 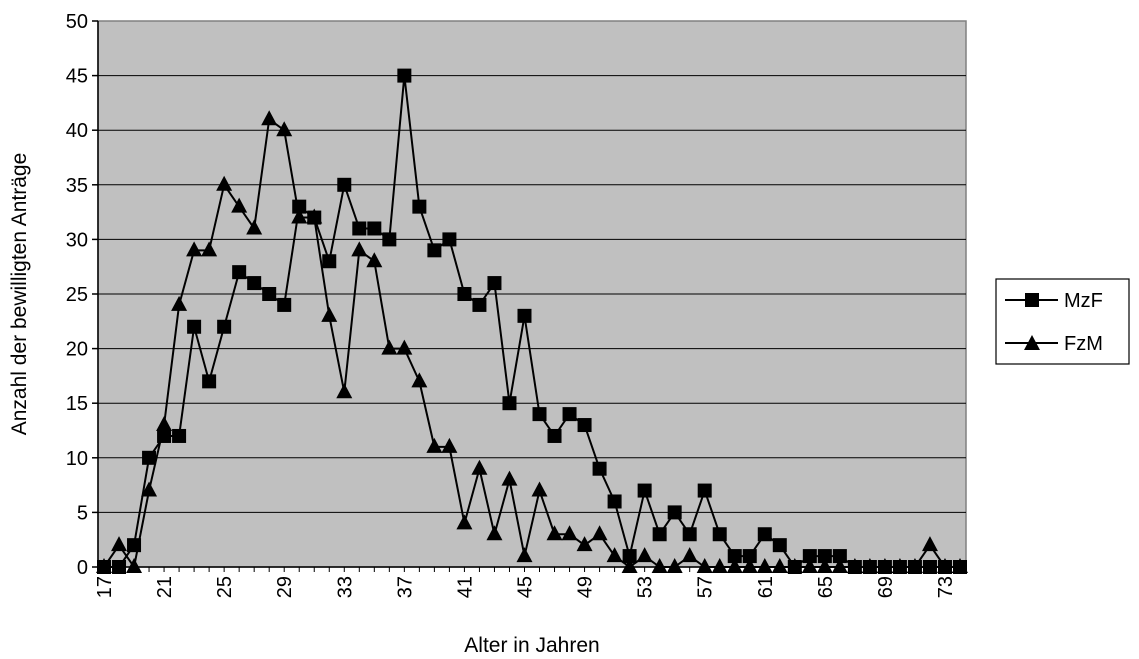 What do you see at coordinates (345, 587) in the screenshot?
I see `x-tick-label: 33` at bounding box center [345, 587].